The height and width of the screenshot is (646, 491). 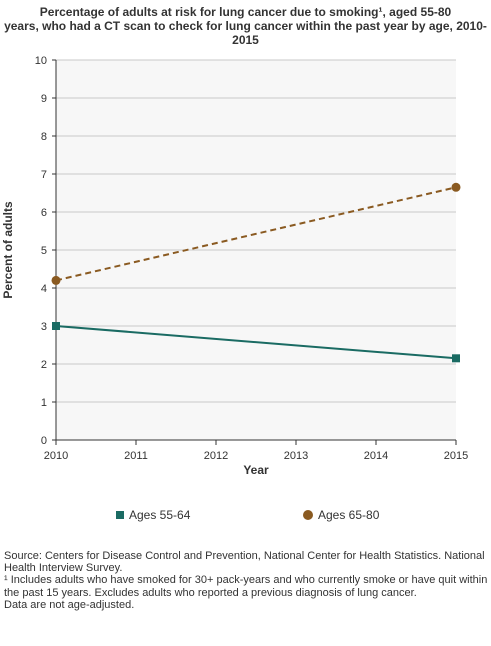 I want to click on y-tick-label: 3, so click(x=44, y=327).